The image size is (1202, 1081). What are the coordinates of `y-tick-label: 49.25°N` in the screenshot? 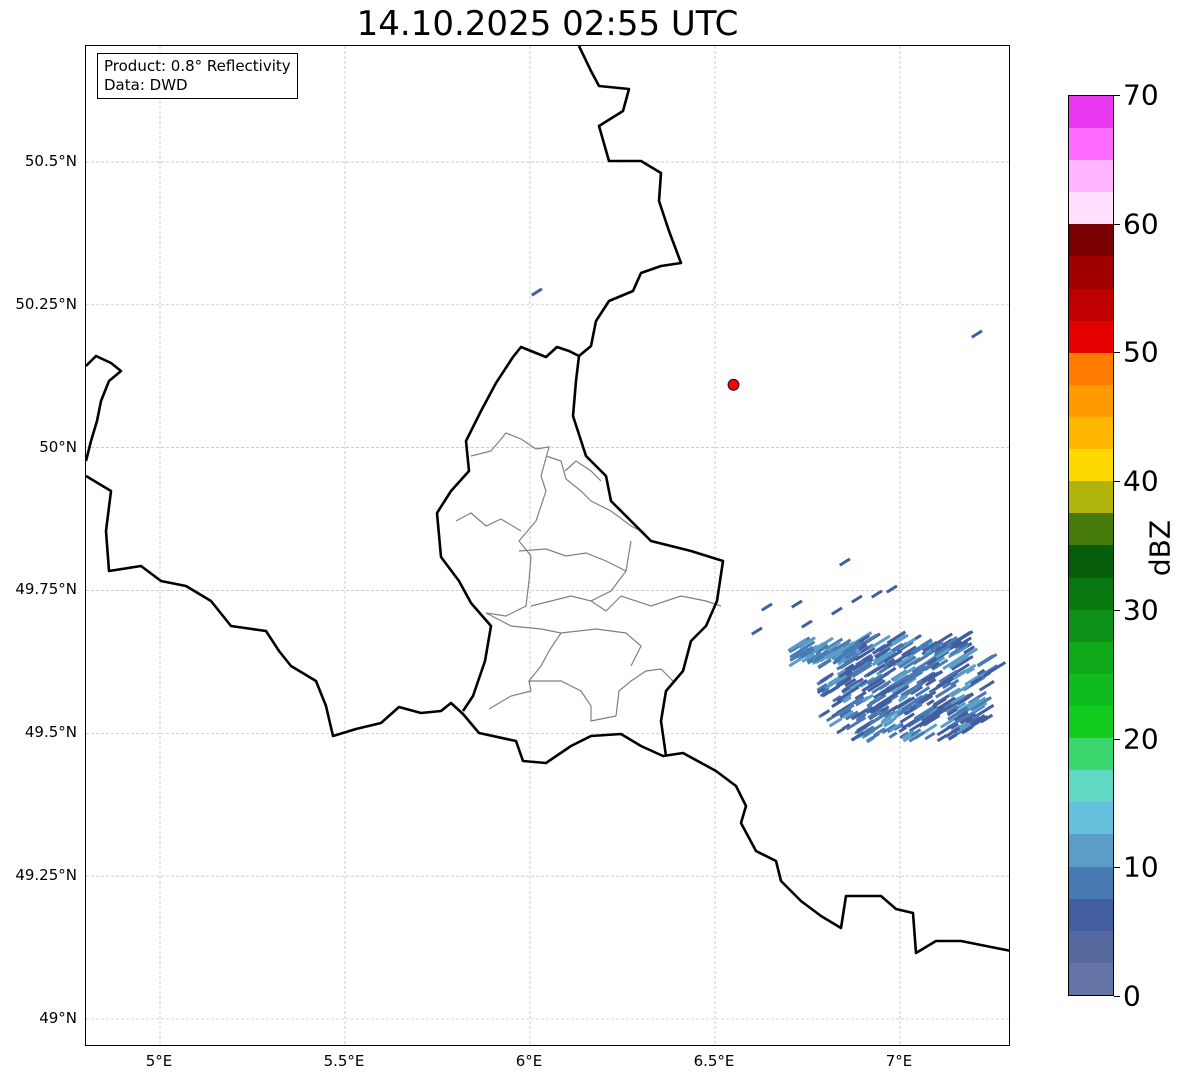 It's located at (46, 875).